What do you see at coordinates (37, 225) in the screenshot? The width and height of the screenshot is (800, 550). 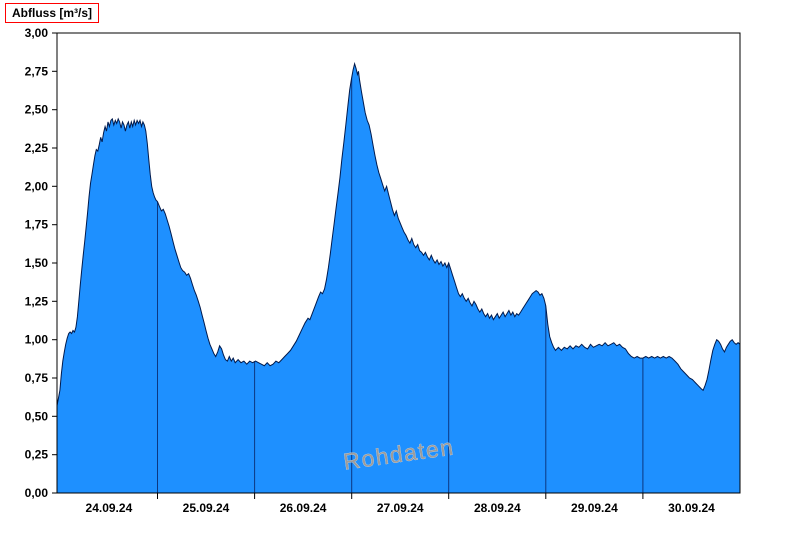 I see `y-tick-label: 1,75` at bounding box center [37, 225].